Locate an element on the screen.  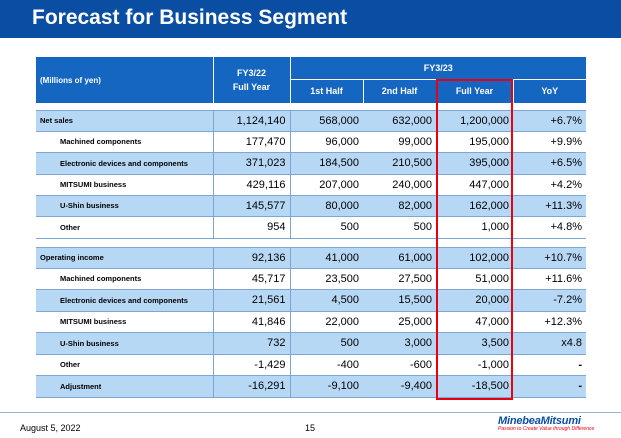
cell-fy22: 41,846 is located at coordinates (251, 322).